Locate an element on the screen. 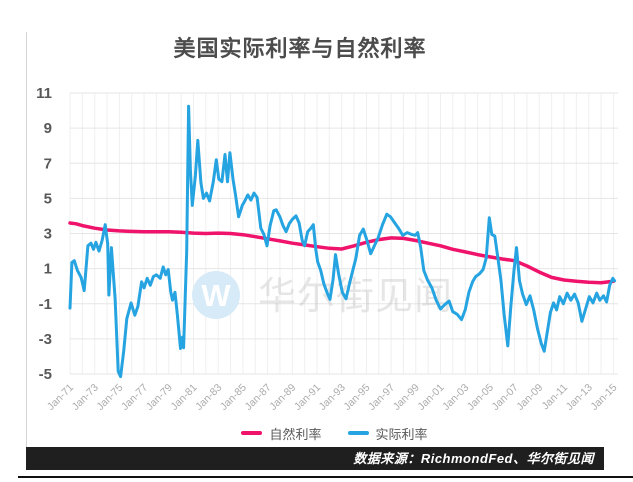 The height and width of the screenshot is (482, 633). x-tick-label: Jan-95 is located at coordinates (356, 397).